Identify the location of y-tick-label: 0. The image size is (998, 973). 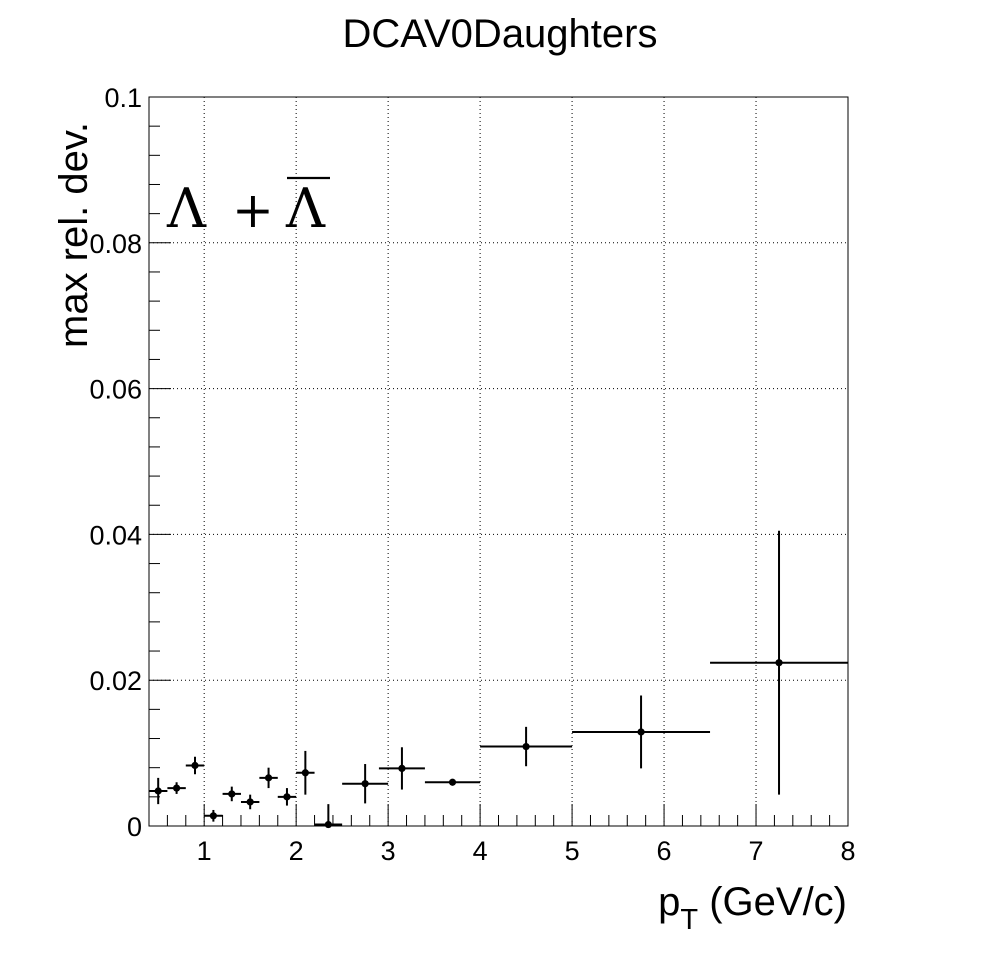
(134, 827).